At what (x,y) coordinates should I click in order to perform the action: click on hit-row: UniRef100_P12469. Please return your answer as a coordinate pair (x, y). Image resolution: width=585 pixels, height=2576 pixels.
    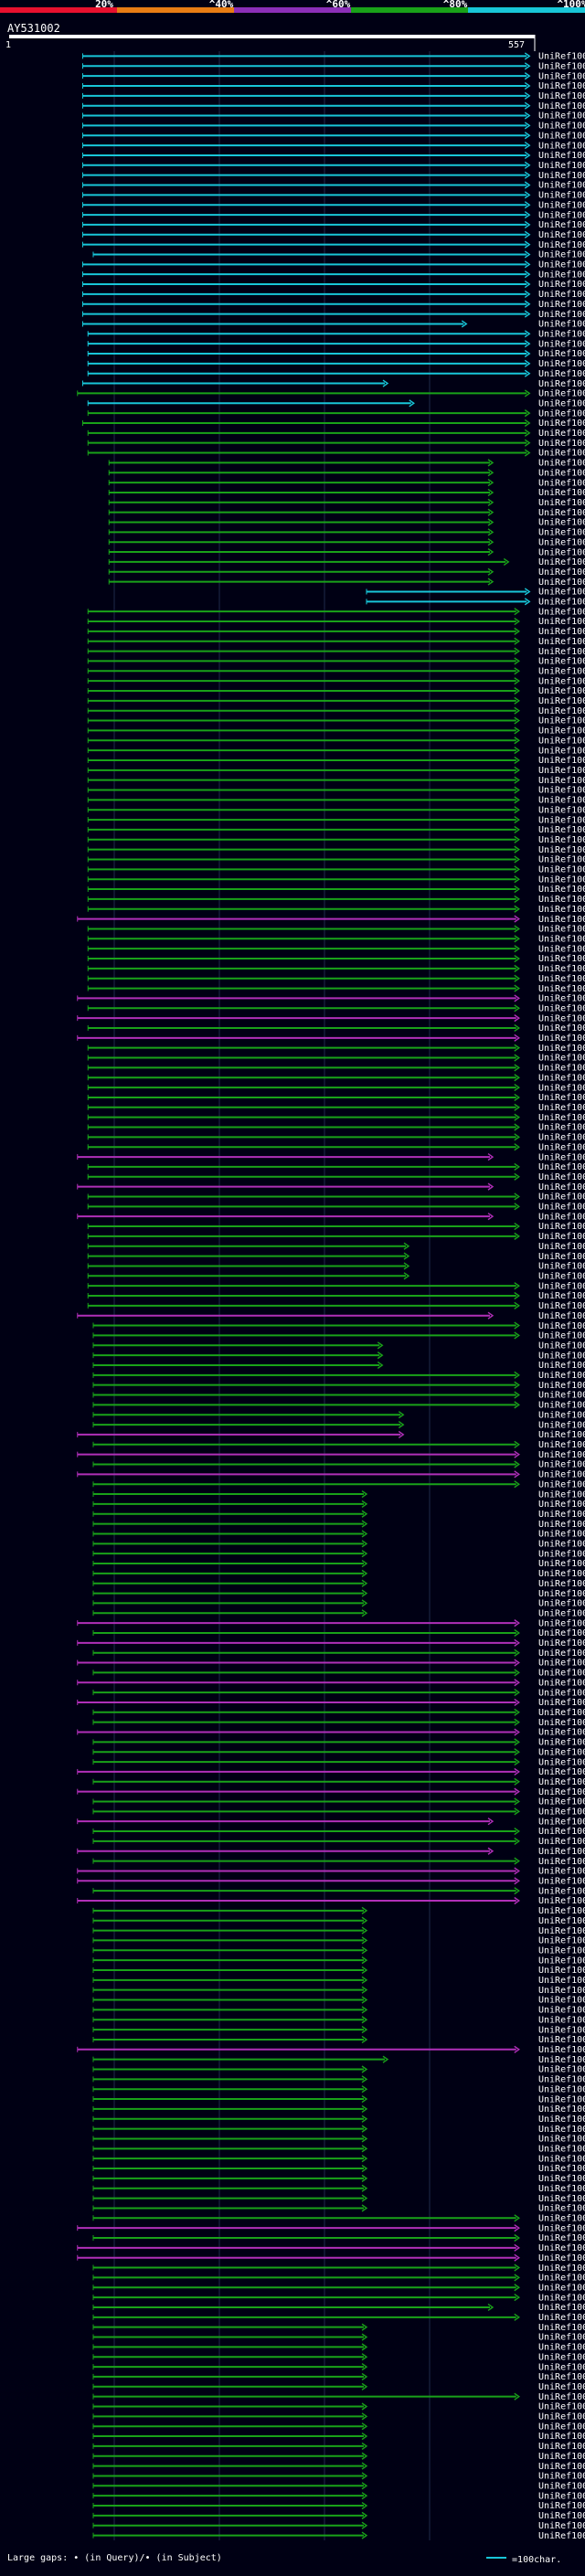
    Looking at the image, I should click on (339, 2150).